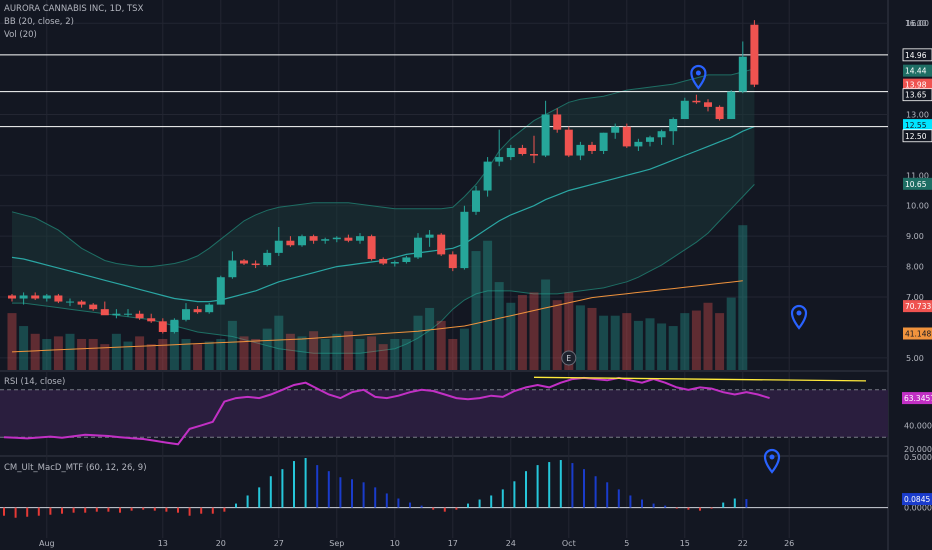 Image resolution: width=932 pixels, height=550 pixels. Describe the element at coordinates (789, 543) in the screenshot. I see `time-tick-label: 26` at that location.